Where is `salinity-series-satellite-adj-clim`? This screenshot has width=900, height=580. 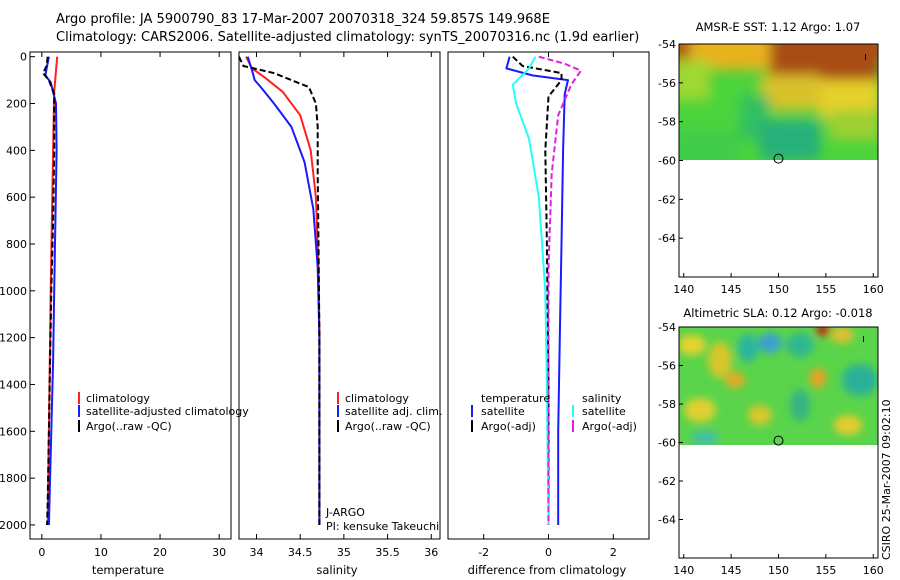 salinity-series-satellite-adj-clim is located at coordinates (283, 290).